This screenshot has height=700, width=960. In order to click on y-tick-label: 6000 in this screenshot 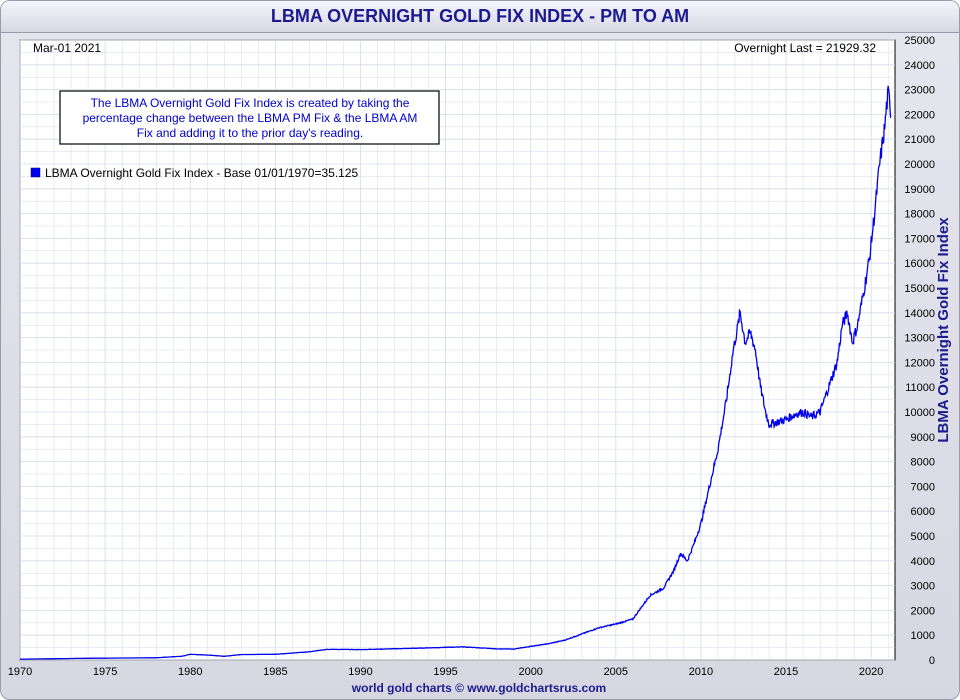, I will do `click(923, 512)`.